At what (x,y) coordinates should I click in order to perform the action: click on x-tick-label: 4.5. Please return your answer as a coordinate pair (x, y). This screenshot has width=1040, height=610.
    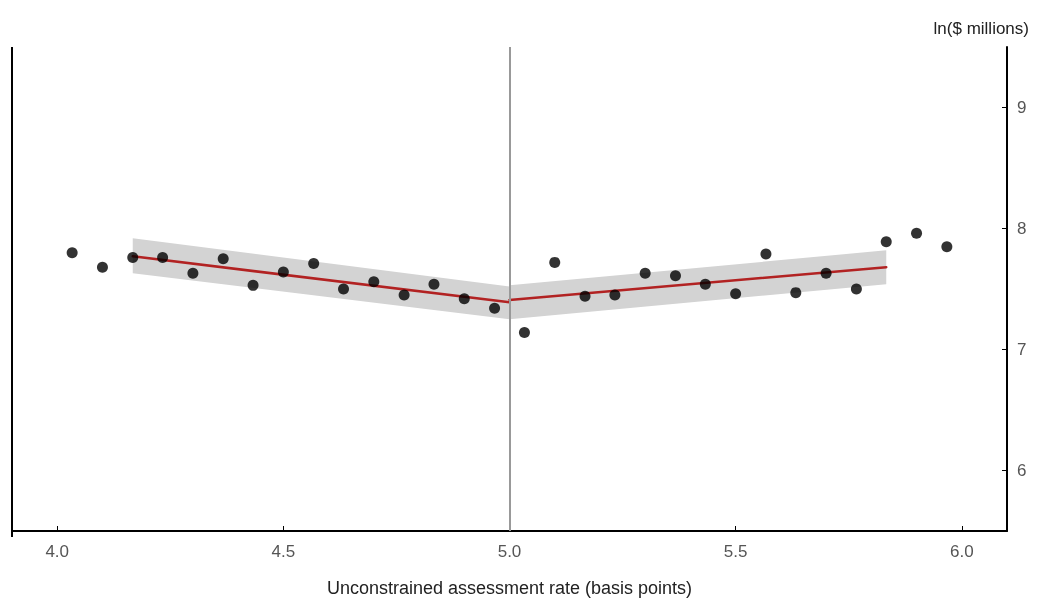
    Looking at the image, I should click on (283, 551).